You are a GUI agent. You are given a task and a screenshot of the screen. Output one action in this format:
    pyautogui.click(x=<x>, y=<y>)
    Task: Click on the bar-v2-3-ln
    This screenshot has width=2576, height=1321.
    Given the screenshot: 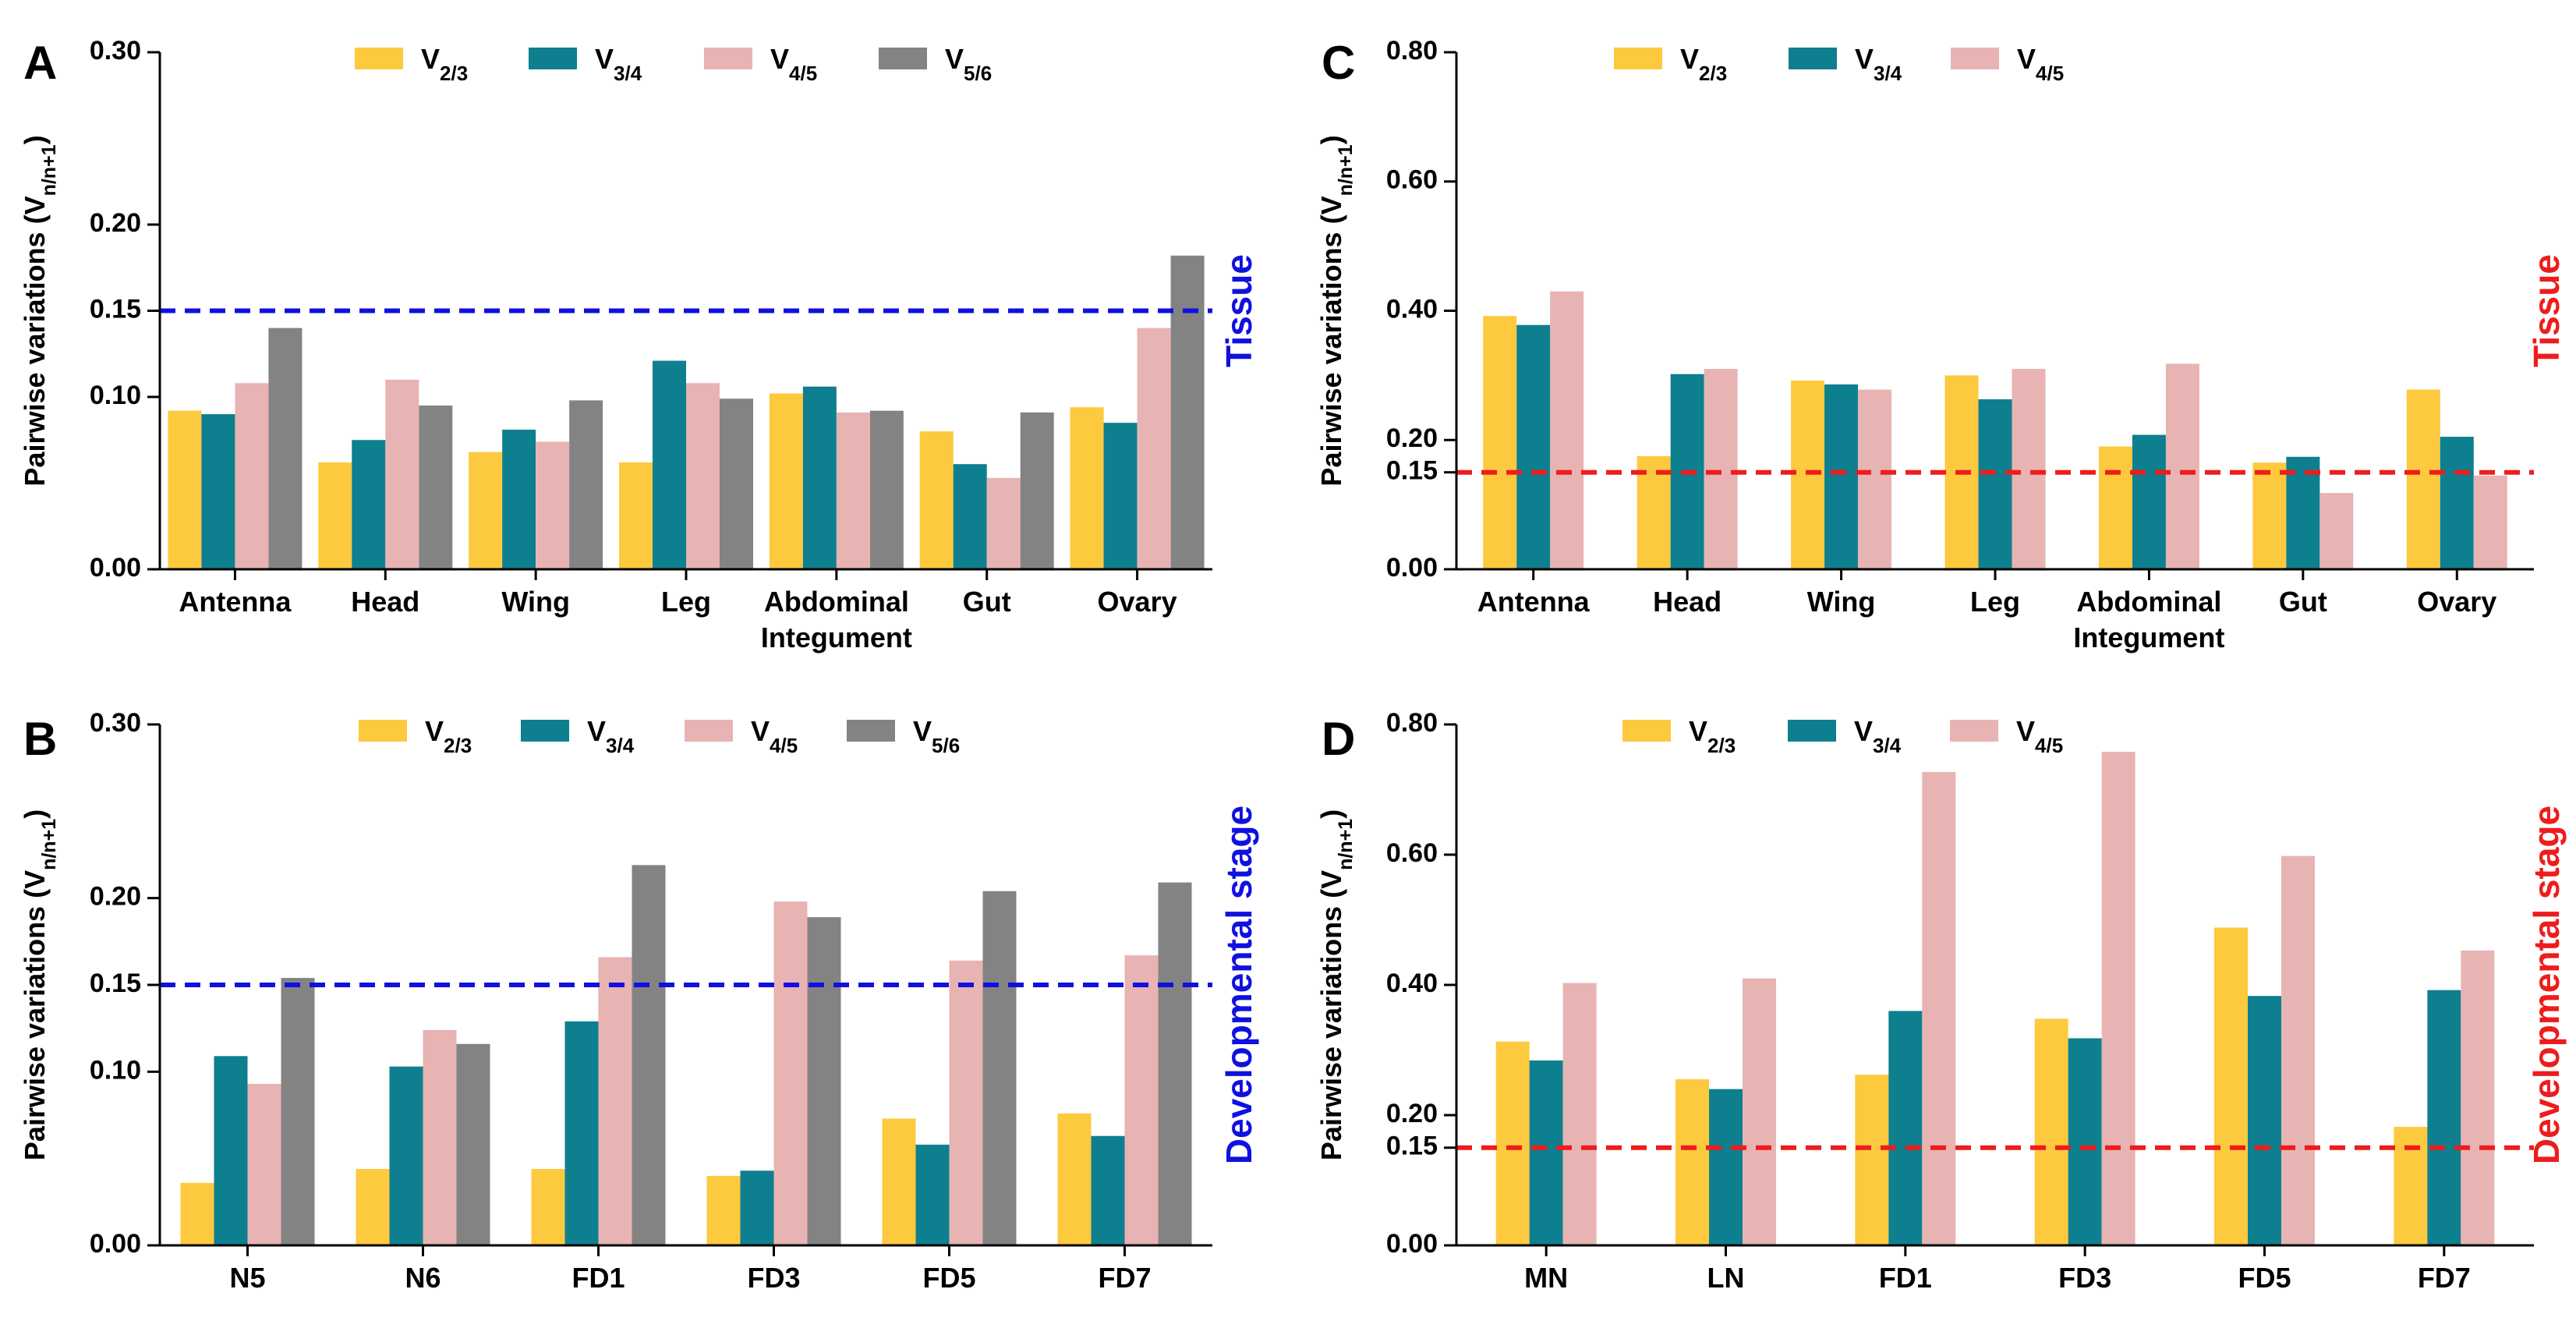 What is the action you would take?
    pyautogui.click(x=1692, y=1162)
    